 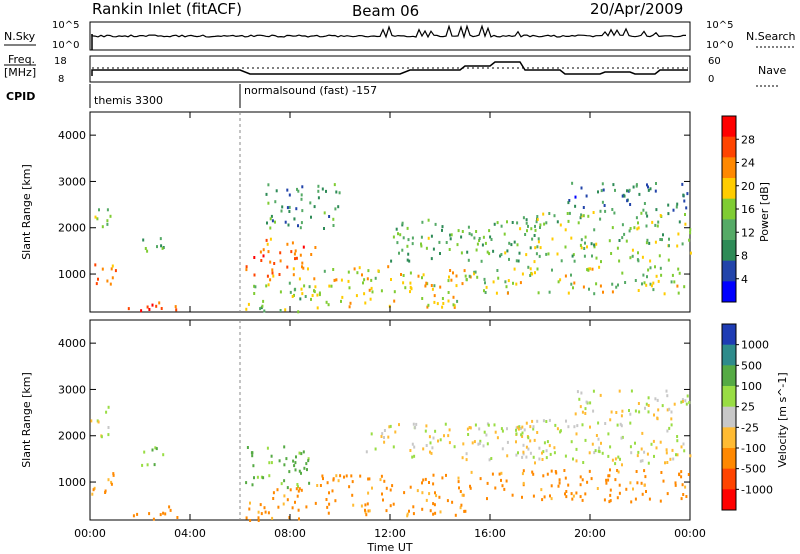 I want to click on nave-label: Nave, so click(x=772, y=70).